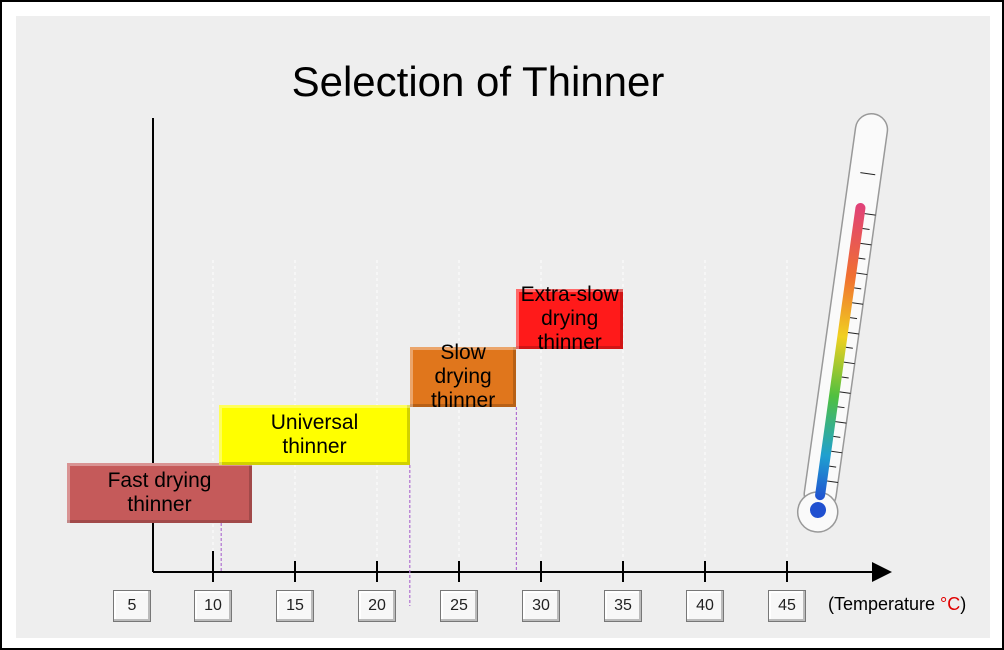 The image size is (1004, 650). I want to click on band-label-line: Extra-slow, so click(569, 294).